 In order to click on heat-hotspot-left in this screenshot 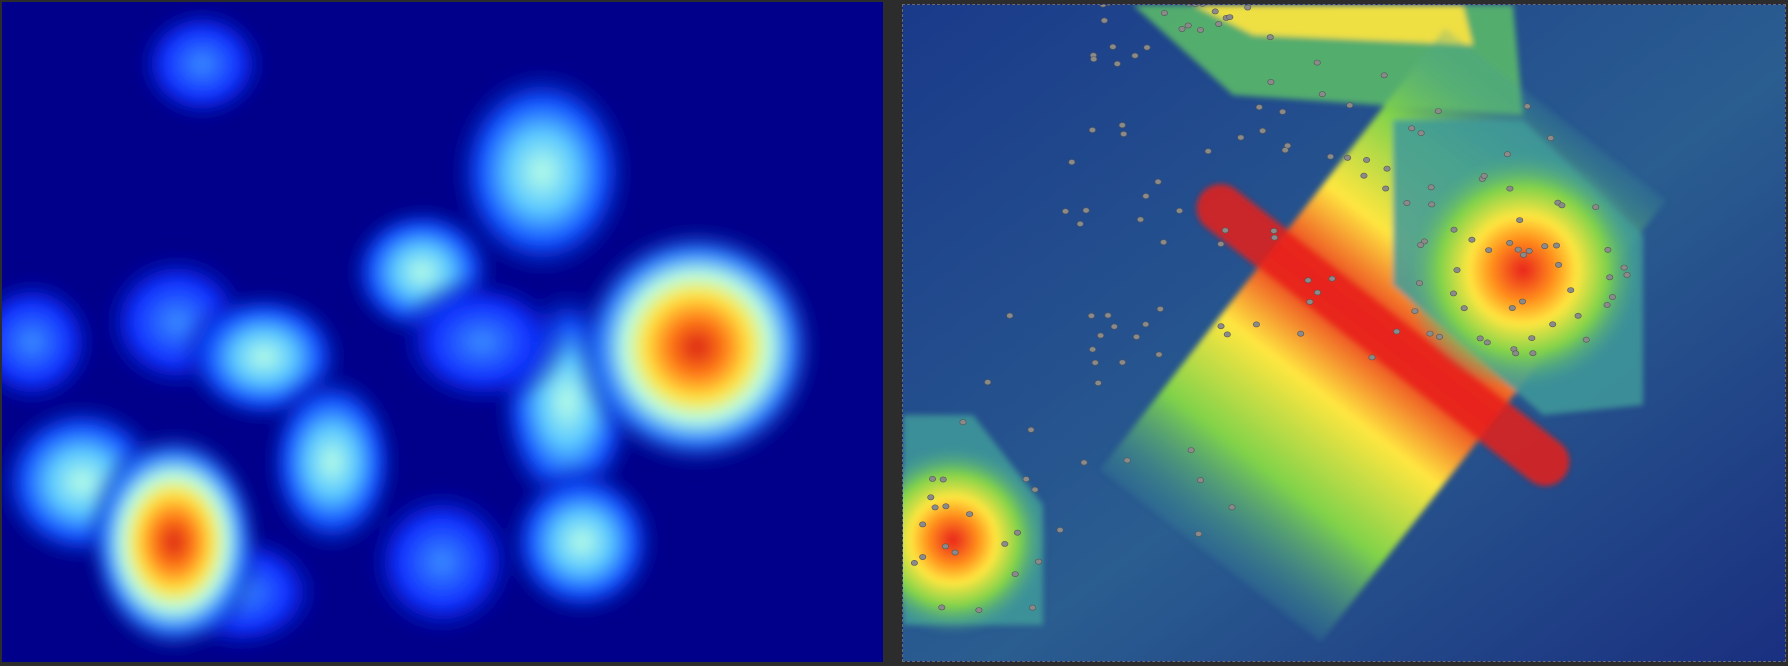, I will do `click(975, 540)`.